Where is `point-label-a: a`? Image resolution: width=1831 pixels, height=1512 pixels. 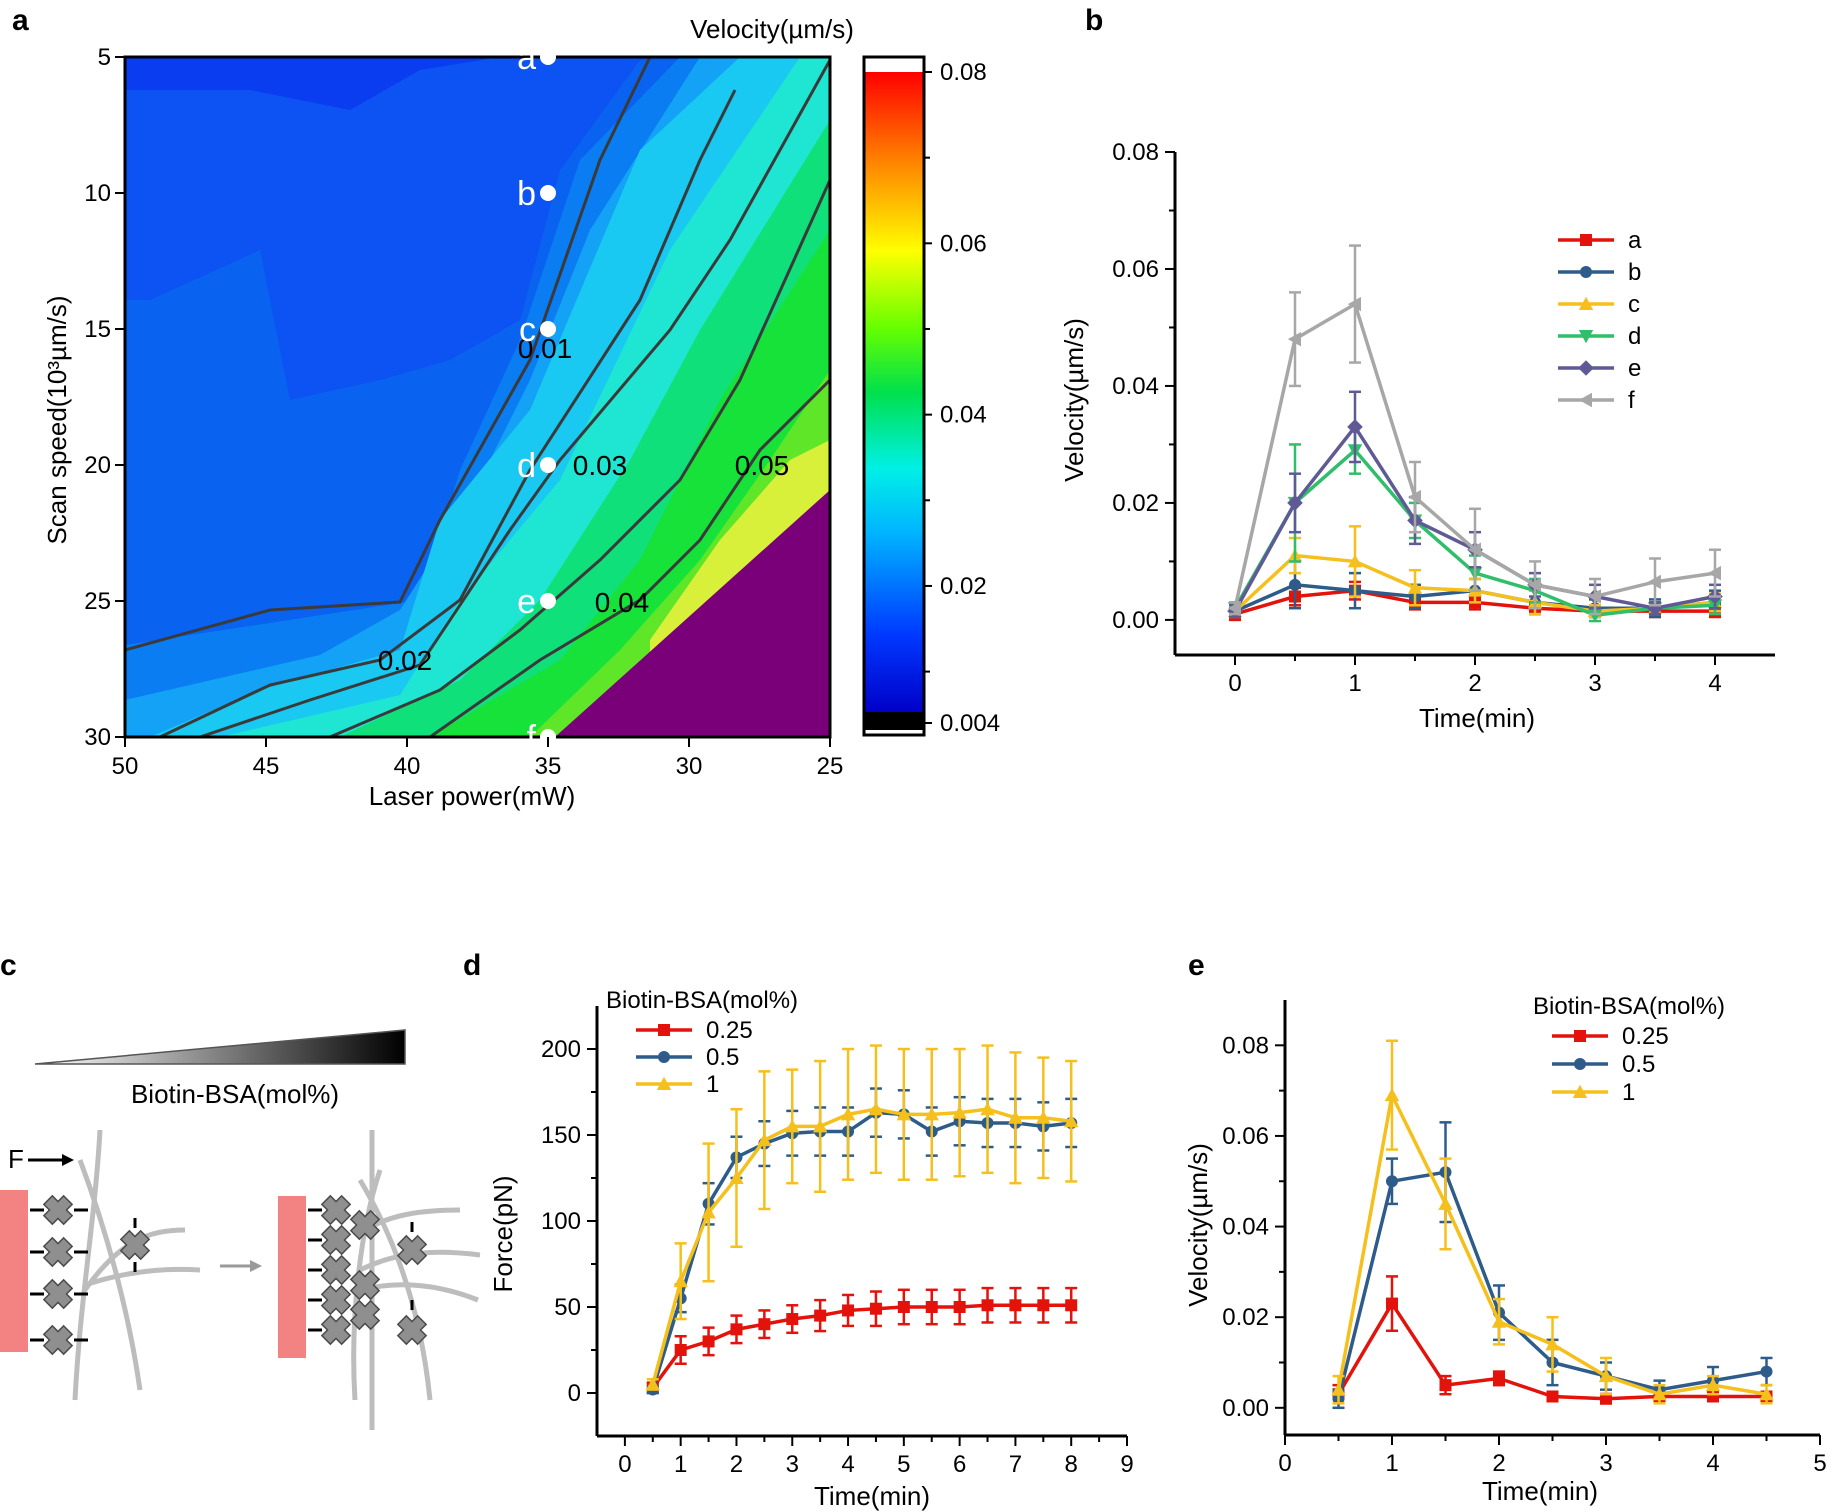
point-label-a: a is located at coordinates (526, 58).